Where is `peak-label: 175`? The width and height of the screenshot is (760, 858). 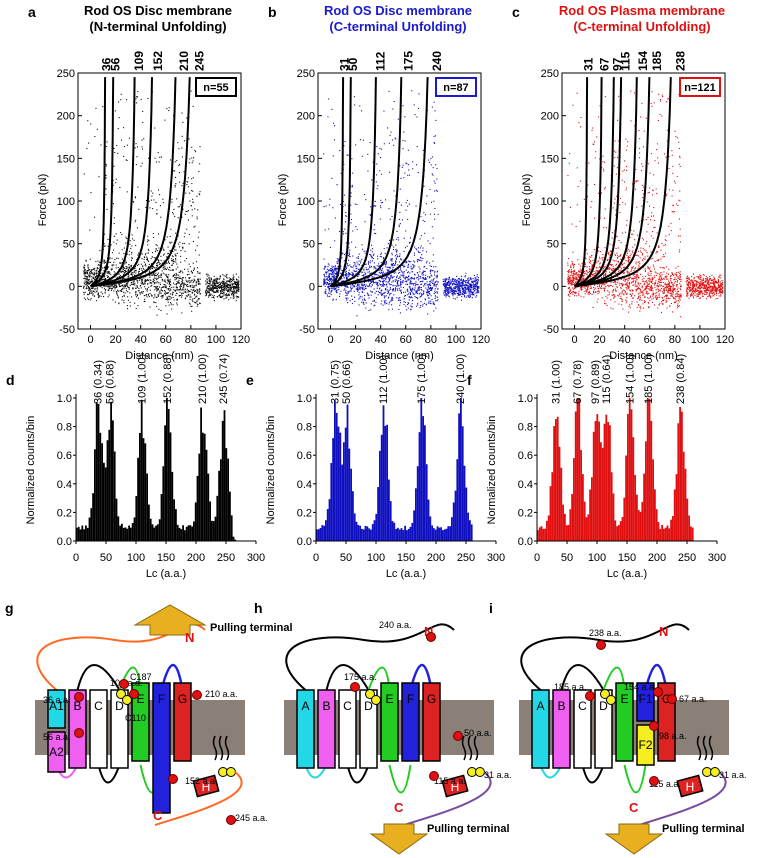
peak-label: 175 is located at coordinates (408, 61).